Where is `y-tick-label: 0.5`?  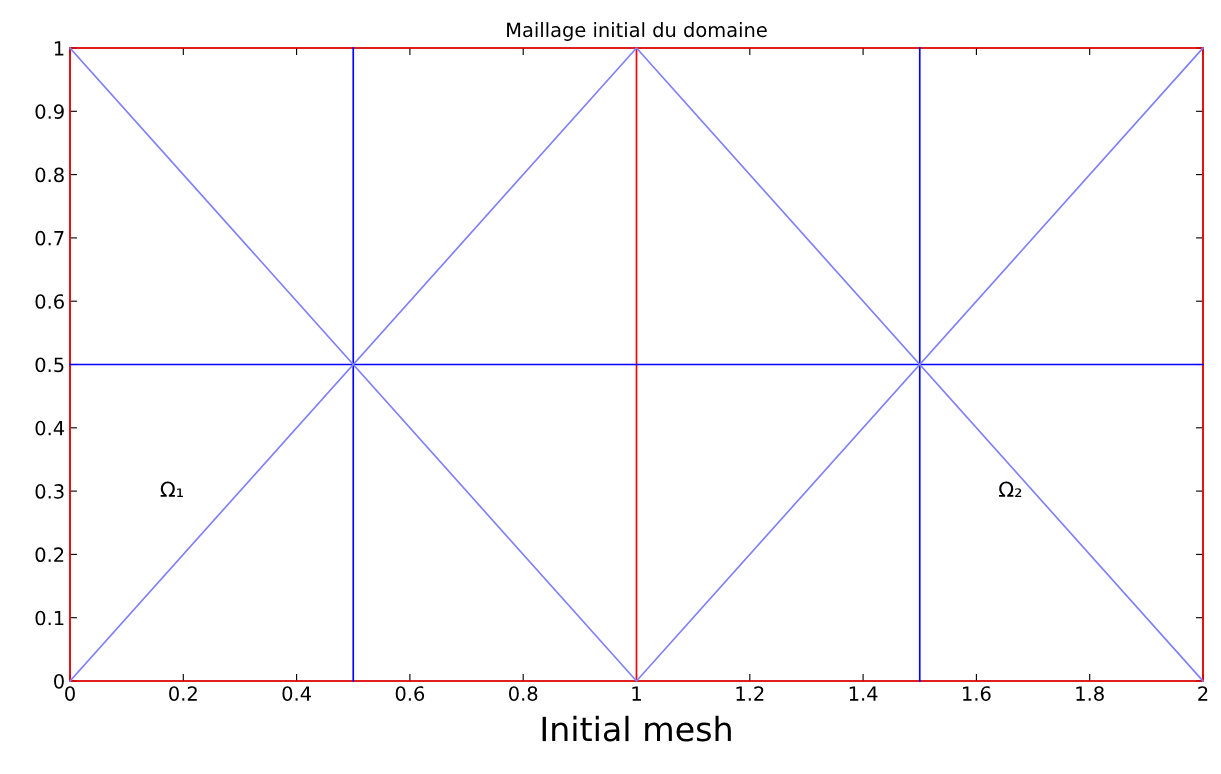
y-tick-label: 0.5 is located at coordinates (49, 365).